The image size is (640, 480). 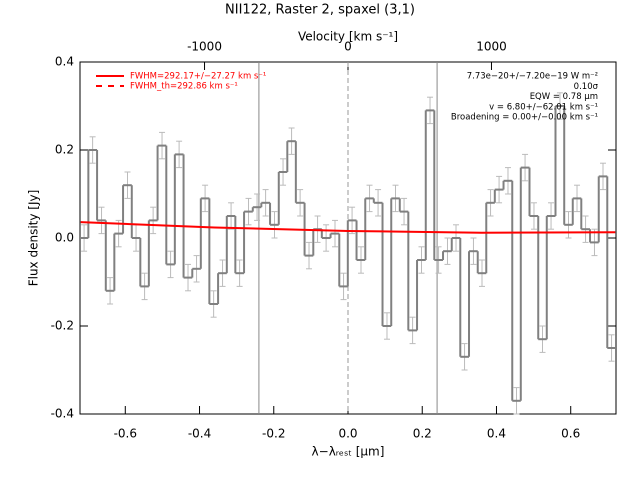 What do you see at coordinates (496, 434) in the screenshot?
I see `x-tick-label: 0.4` at bounding box center [496, 434].